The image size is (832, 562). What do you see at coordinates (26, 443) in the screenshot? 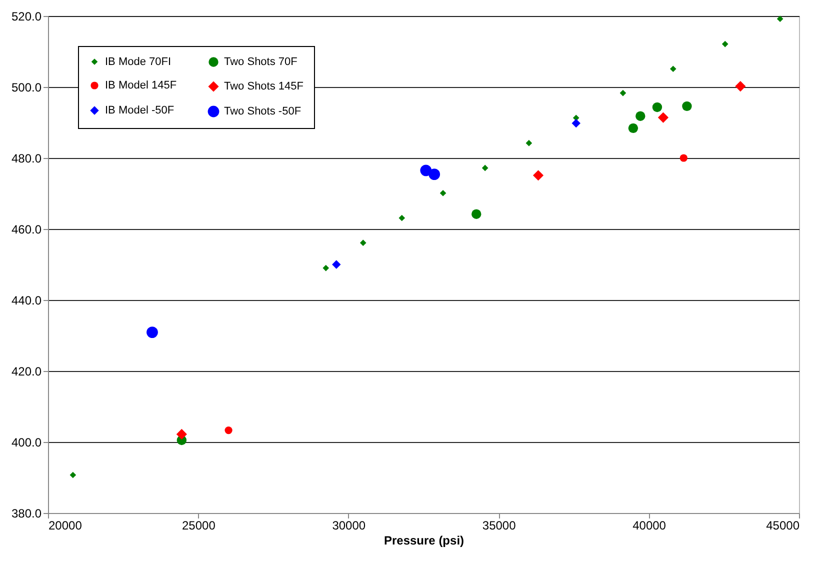
I see `y-tick-label: 400.0` at bounding box center [26, 443].